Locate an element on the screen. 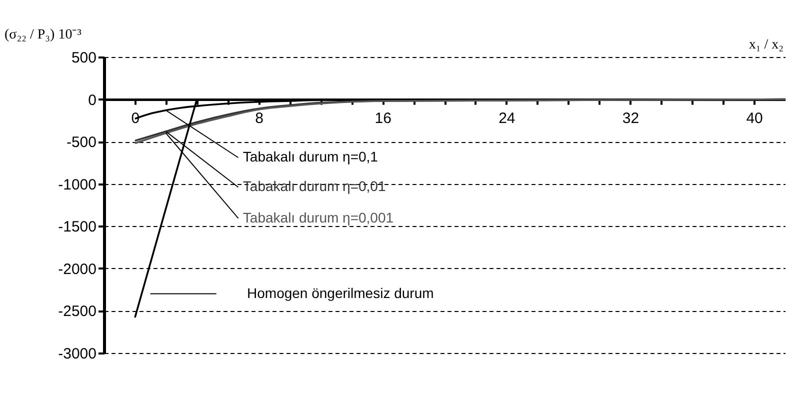  y-tick-label: -2500 is located at coordinates (77, 311).